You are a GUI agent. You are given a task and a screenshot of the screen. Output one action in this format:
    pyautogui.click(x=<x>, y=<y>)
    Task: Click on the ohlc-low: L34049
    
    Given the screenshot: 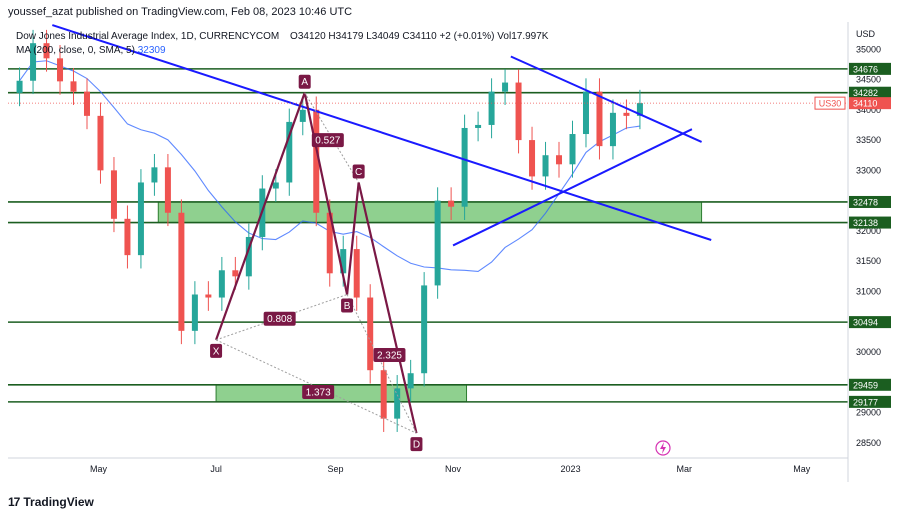 What is the action you would take?
    pyautogui.click(x=383, y=36)
    